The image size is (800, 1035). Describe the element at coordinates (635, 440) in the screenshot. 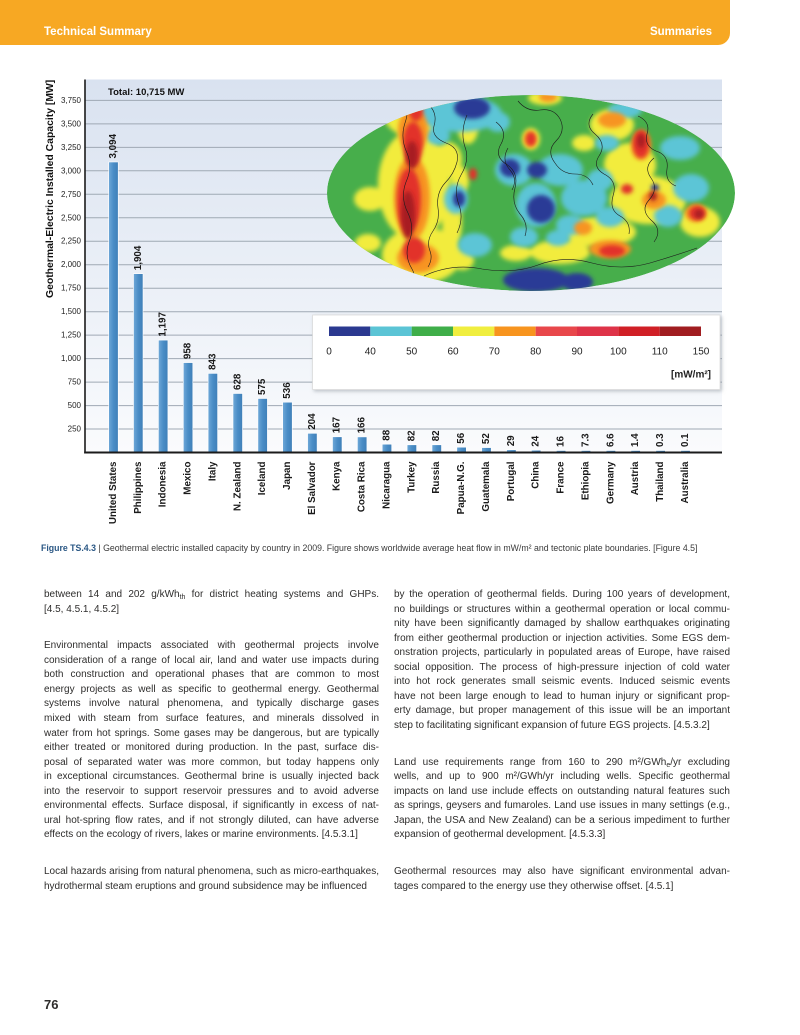

I see `svg-text: 1.4` at that location.